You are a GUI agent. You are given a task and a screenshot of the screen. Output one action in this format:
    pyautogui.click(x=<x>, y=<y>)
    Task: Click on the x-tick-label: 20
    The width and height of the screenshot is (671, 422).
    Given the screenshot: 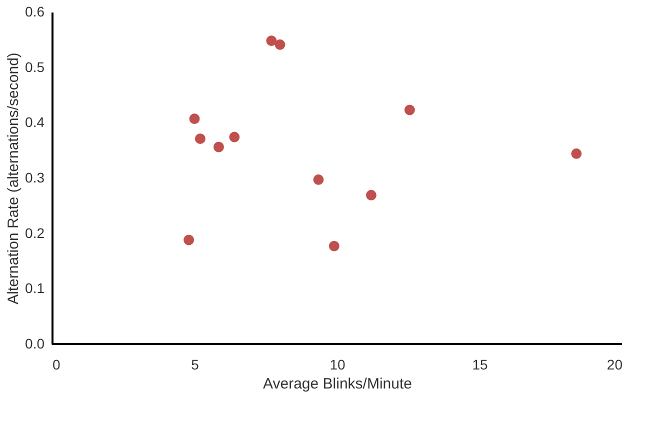 What is the action you would take?
    pyautogui.click(x=614, y=364)
    